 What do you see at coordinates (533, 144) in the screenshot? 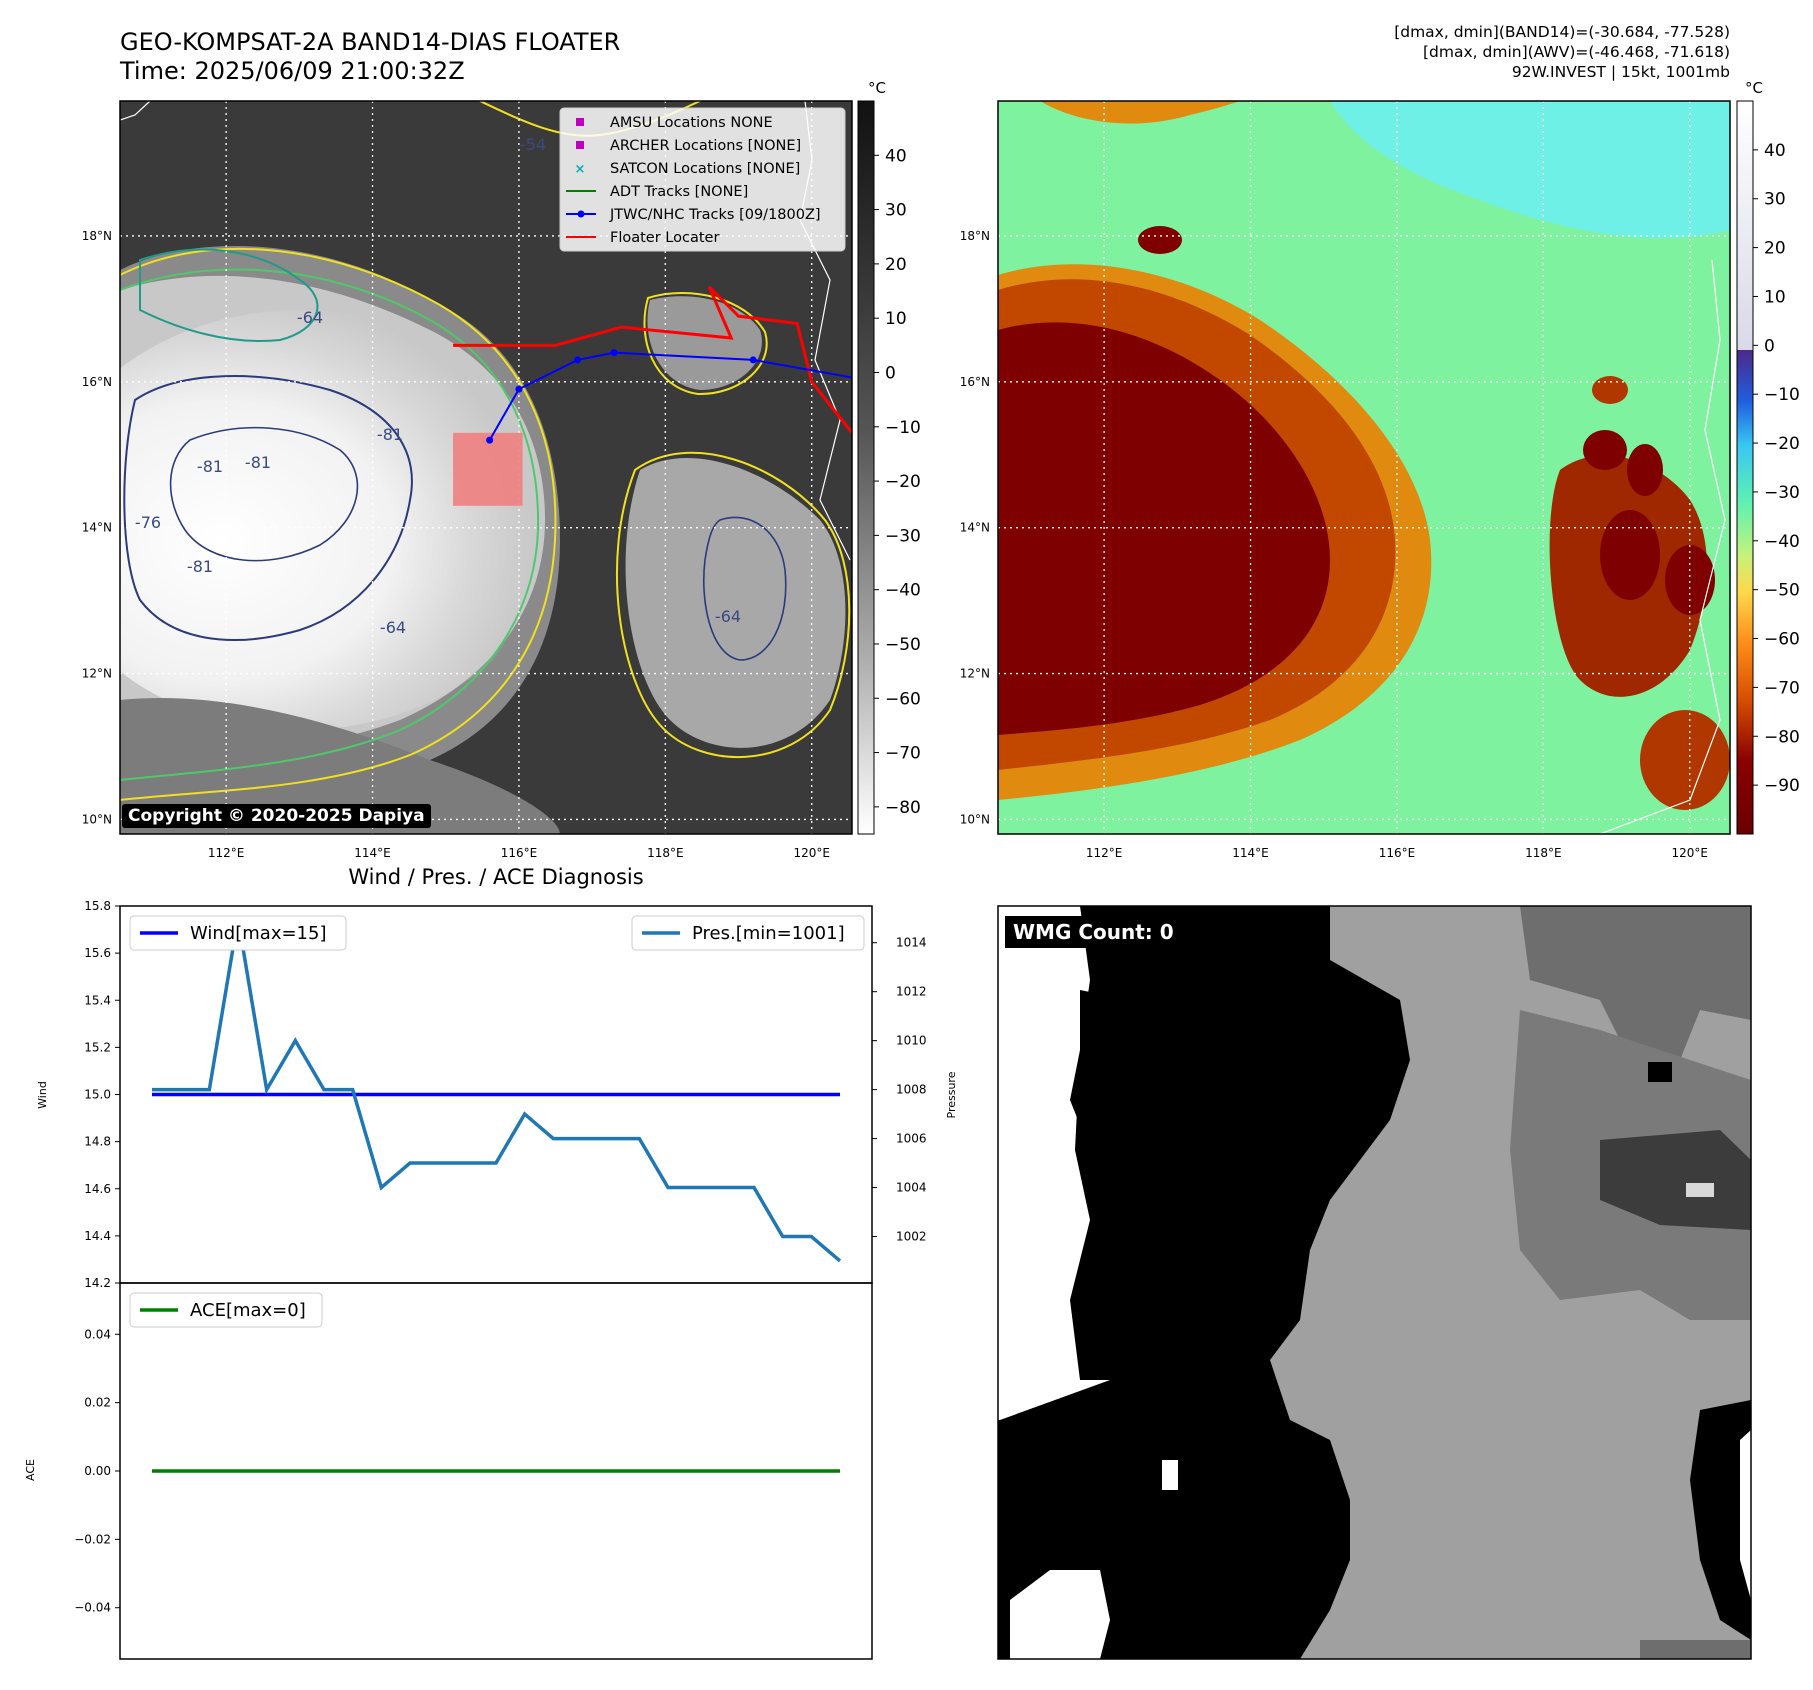
I see `contour-label: -54` at bounding box center [533, 144].